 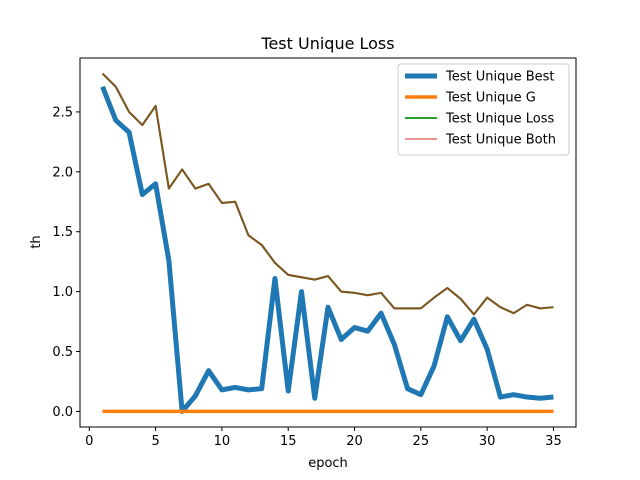 I want to click on x-tick-label-0: 0, so click(x=89, y=441).